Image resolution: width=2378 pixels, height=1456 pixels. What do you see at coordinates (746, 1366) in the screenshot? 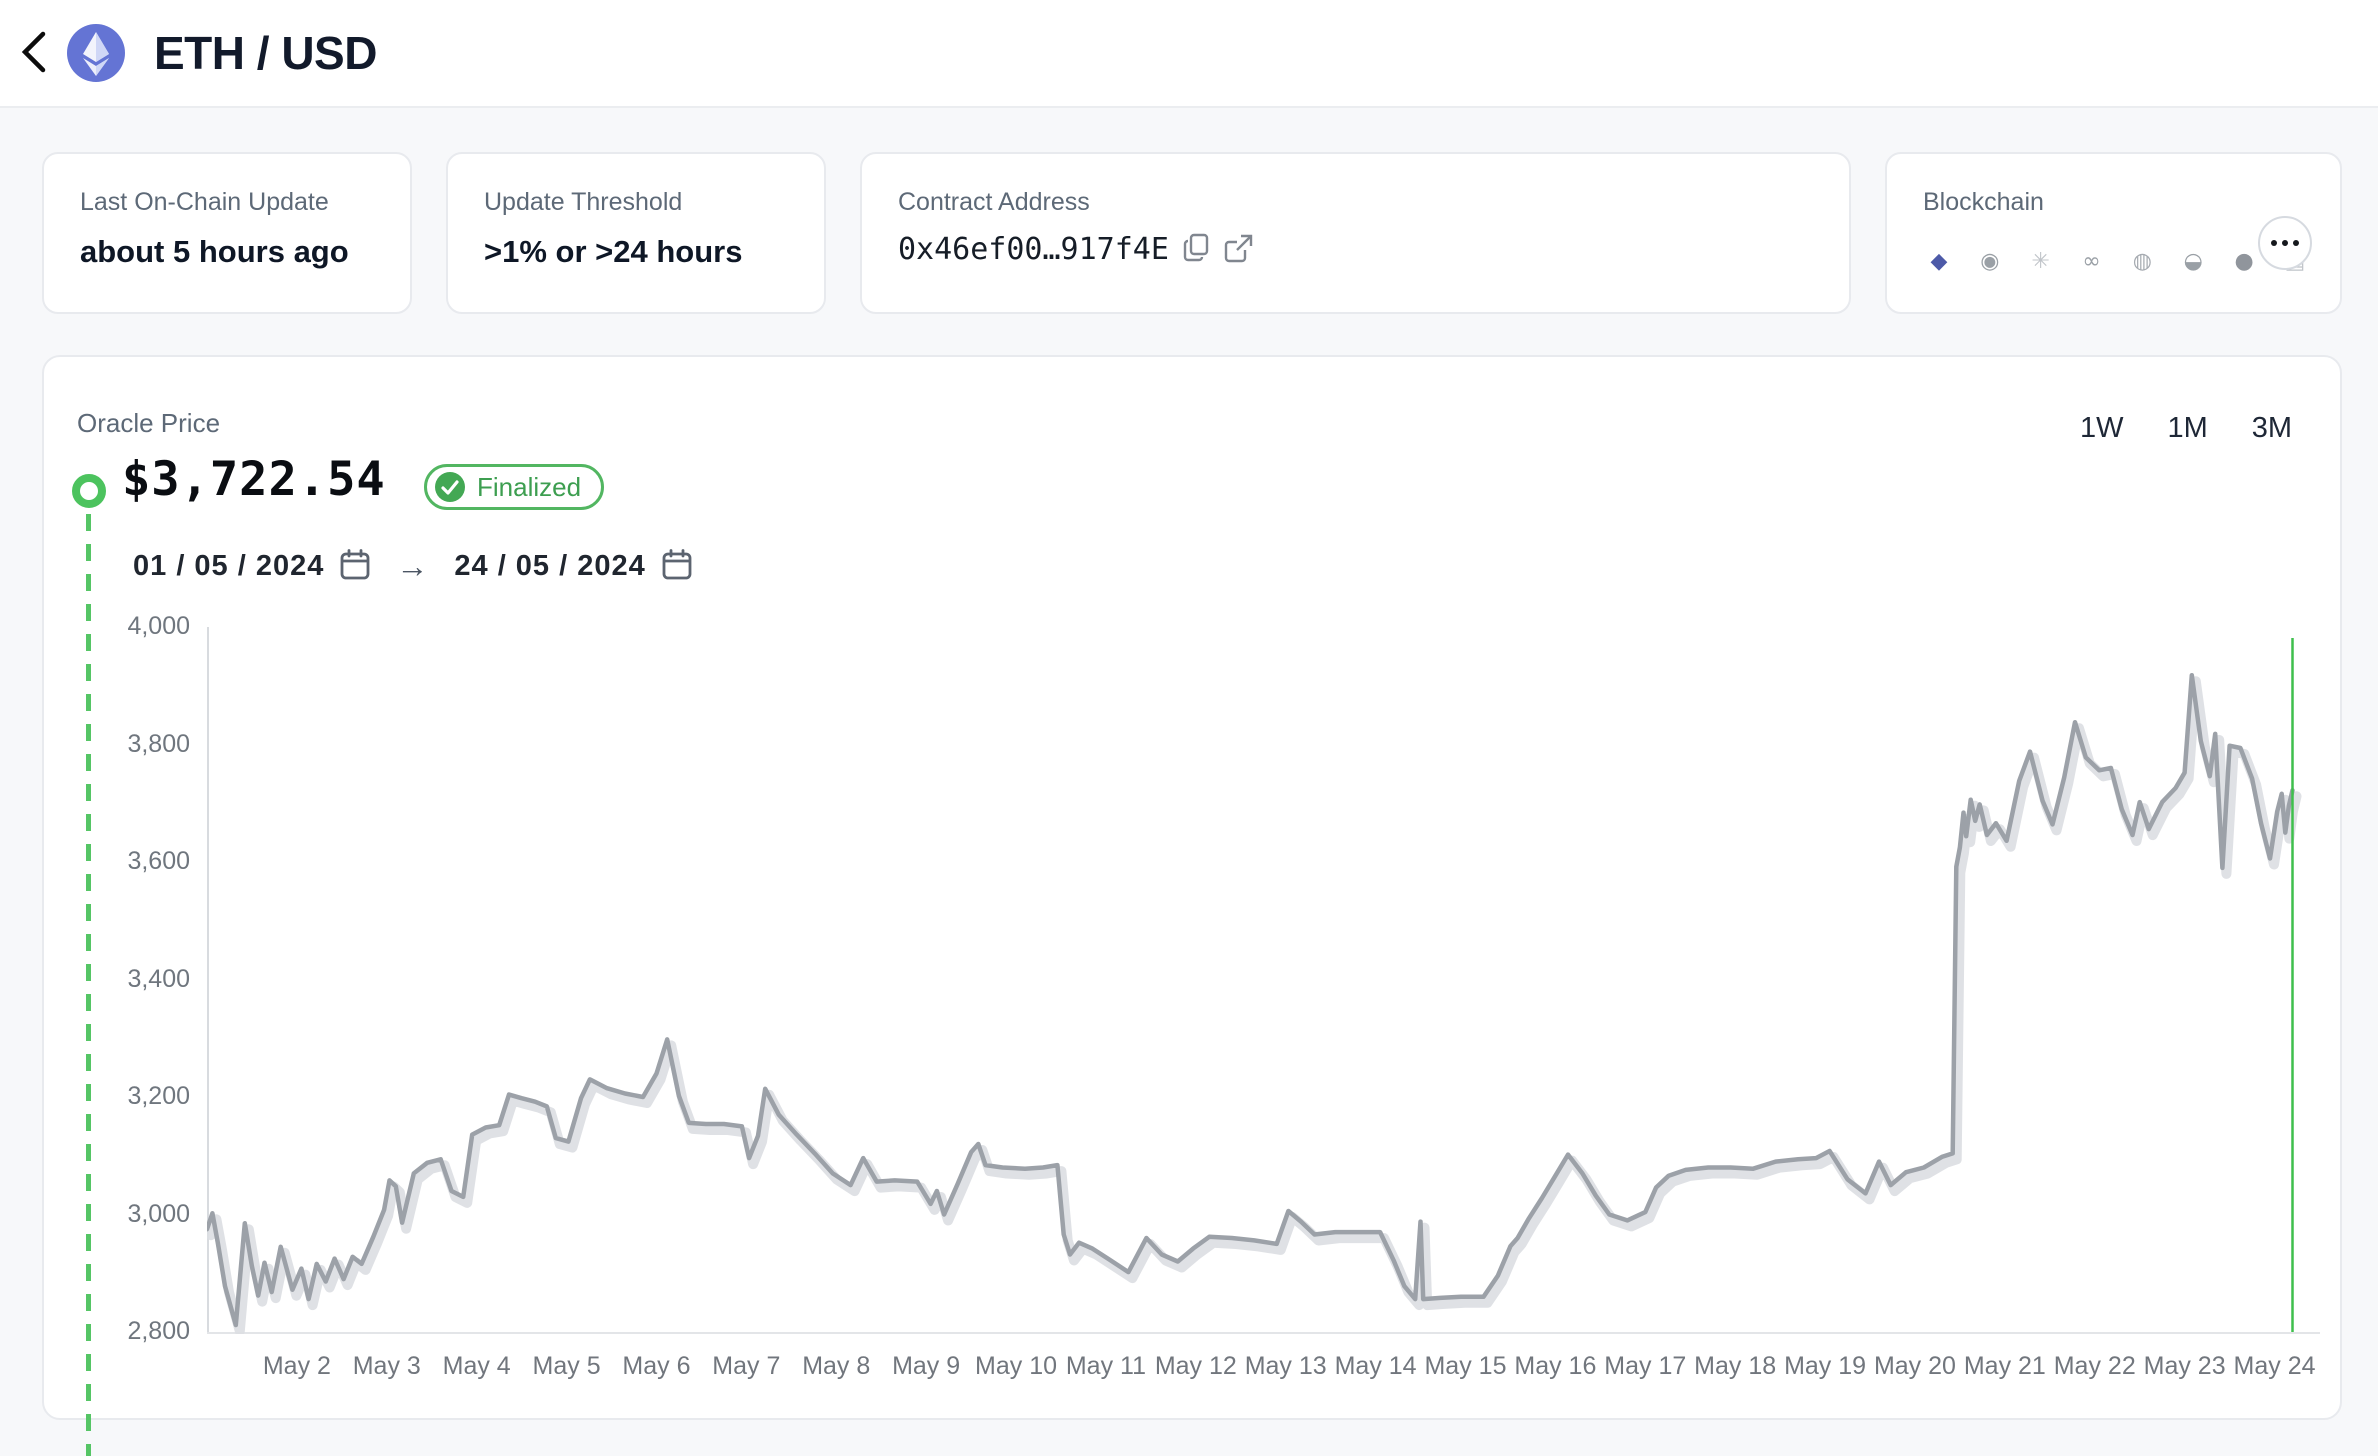
I see `x-axis-tick-label: May 7` at bounding box center [746, 1366].